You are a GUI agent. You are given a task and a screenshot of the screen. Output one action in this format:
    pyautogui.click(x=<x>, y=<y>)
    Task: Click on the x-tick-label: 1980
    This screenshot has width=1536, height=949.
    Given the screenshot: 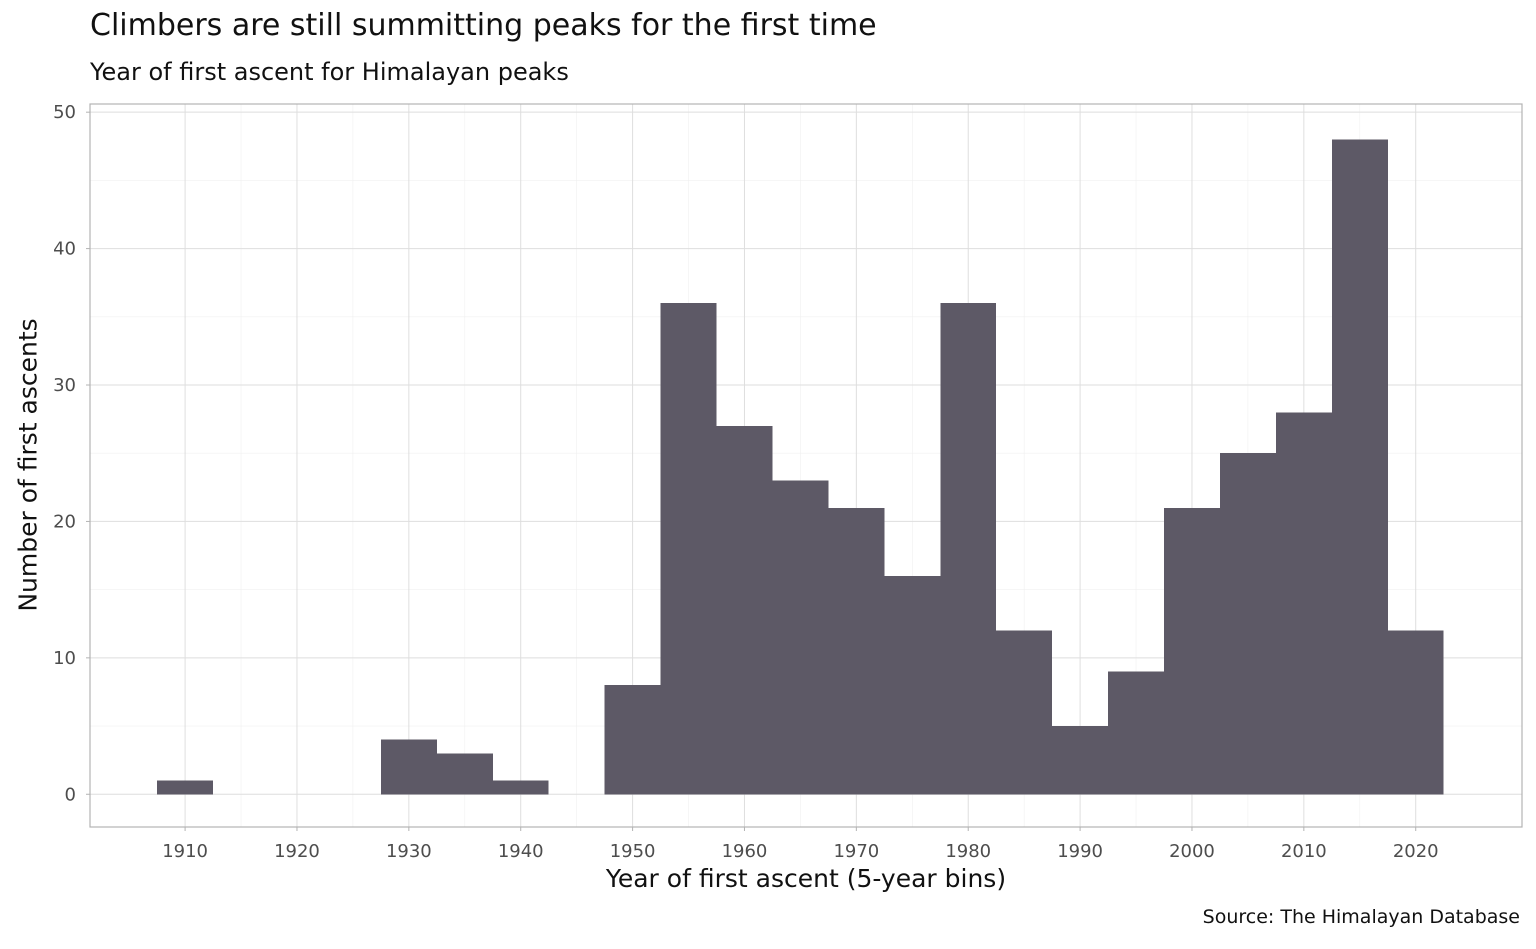 What is the action you would take?
    pyautogui.click(x=968, y=851)
    